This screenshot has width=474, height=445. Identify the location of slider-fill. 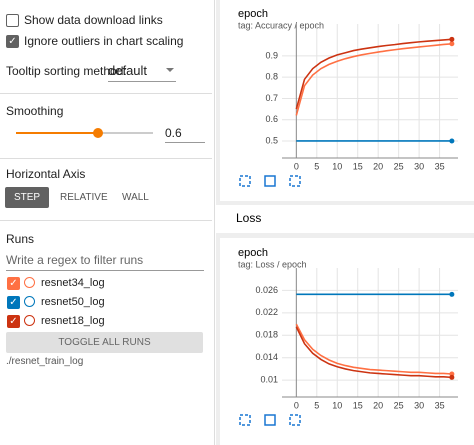
(57, 133).